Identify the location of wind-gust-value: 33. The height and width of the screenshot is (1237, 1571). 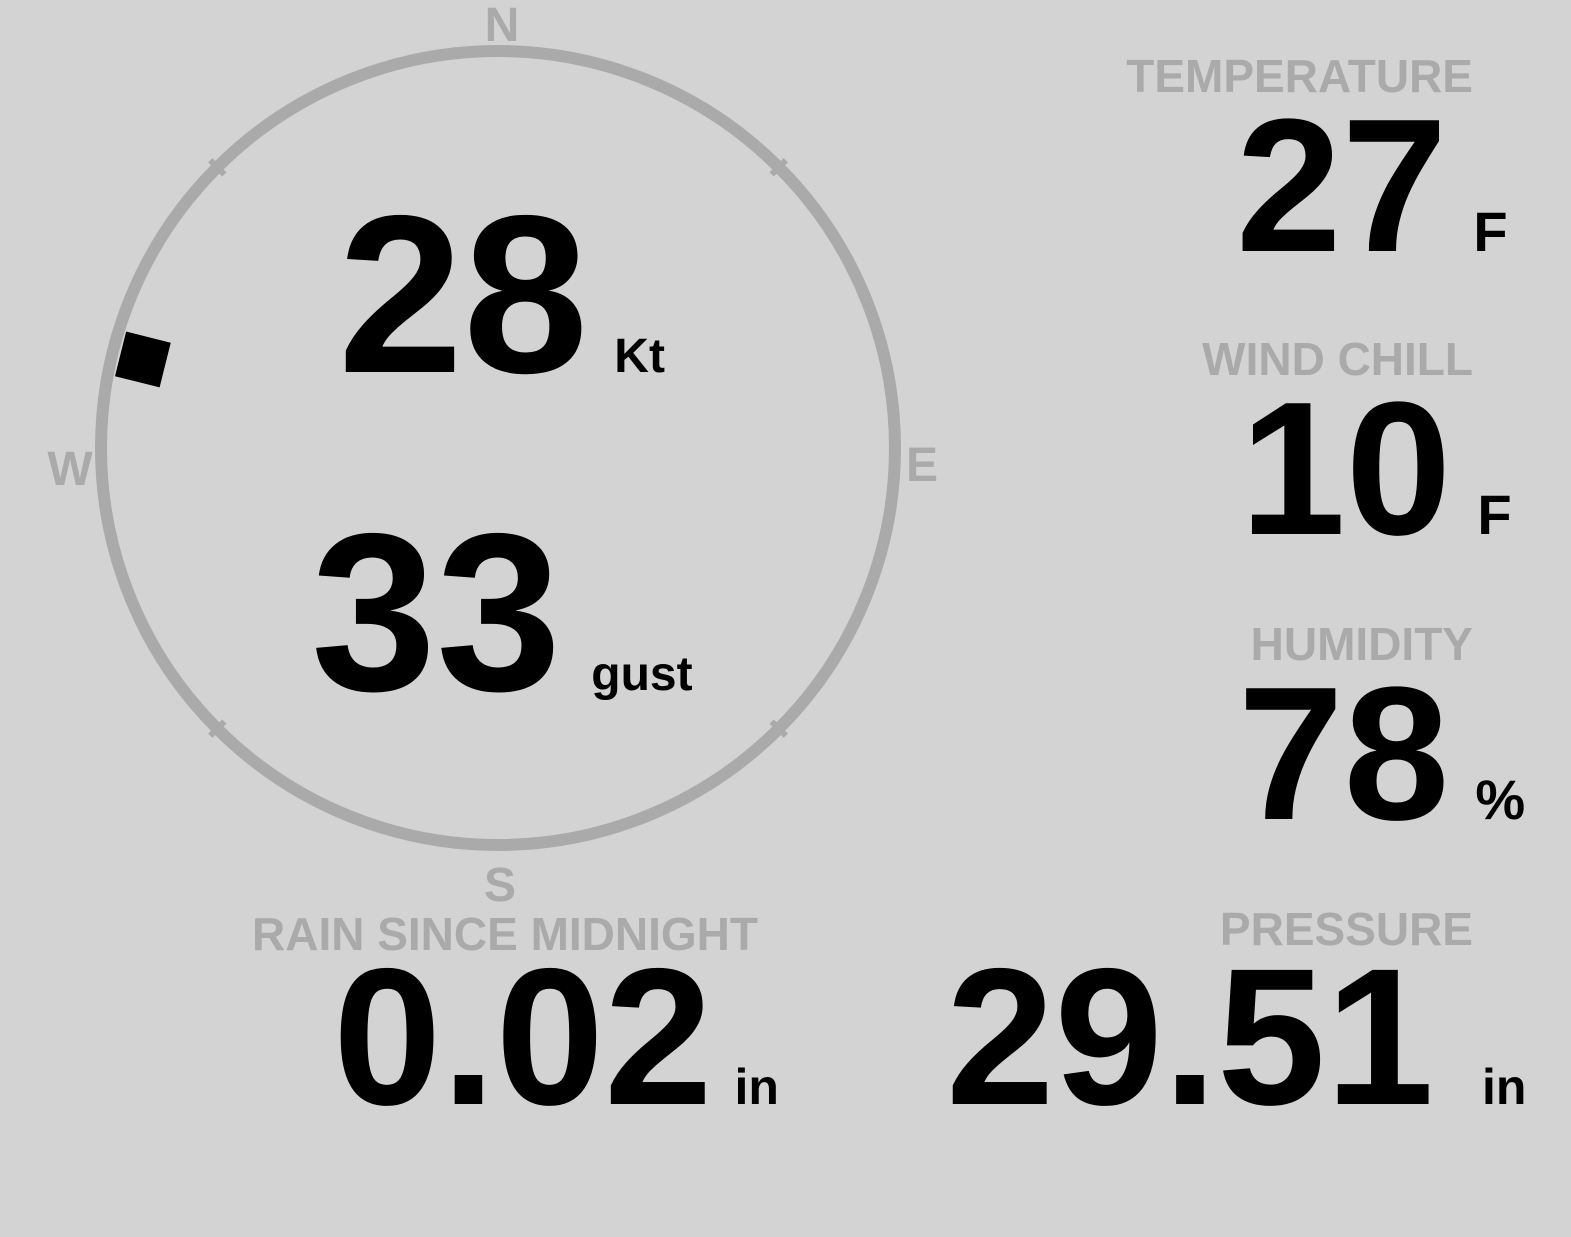
(436, 612).